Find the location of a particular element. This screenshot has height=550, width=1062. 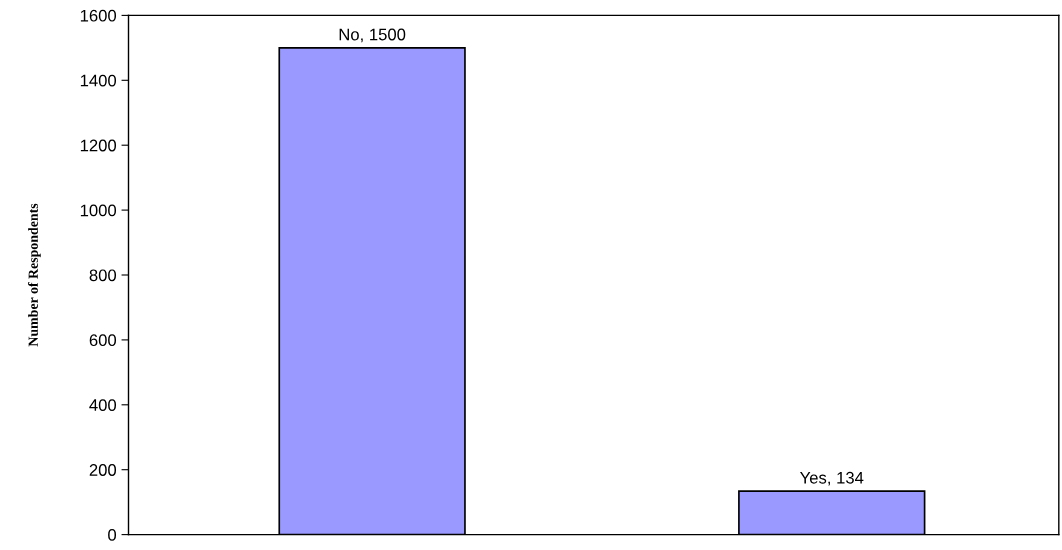

y-axis-title: Number of Respondents is located at coordinates (34, 275).